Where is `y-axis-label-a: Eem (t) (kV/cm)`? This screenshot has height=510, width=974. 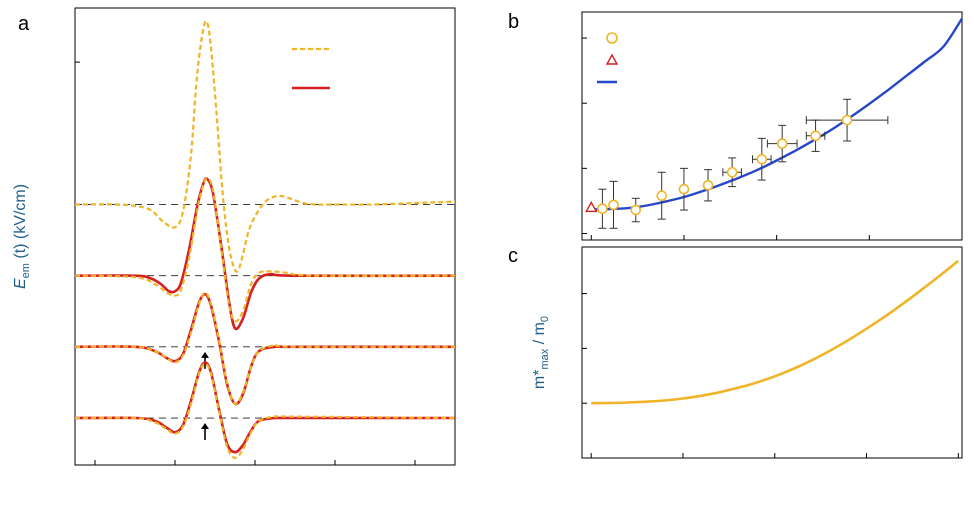
y-axis-label-a: Eem (t) (kV/cm) is located at coordinates (22, 236).